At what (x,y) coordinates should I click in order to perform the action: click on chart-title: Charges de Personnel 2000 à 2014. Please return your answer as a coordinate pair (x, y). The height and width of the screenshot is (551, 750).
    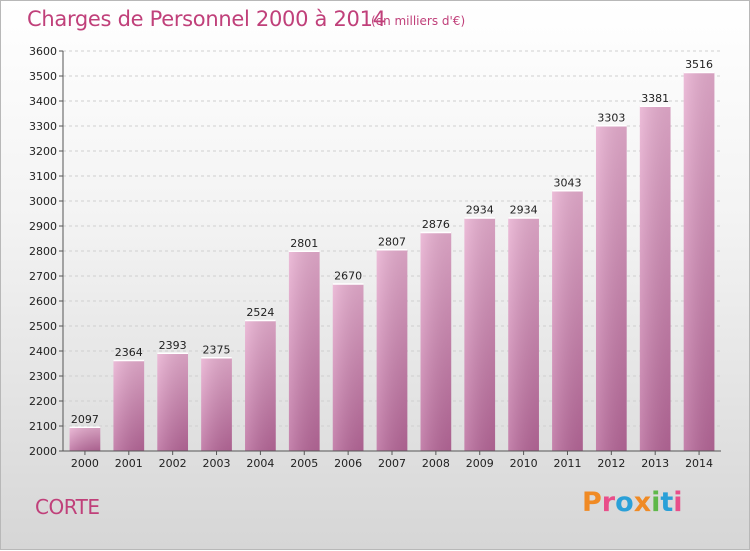
    Looking at the image, I should click on (206, 19).